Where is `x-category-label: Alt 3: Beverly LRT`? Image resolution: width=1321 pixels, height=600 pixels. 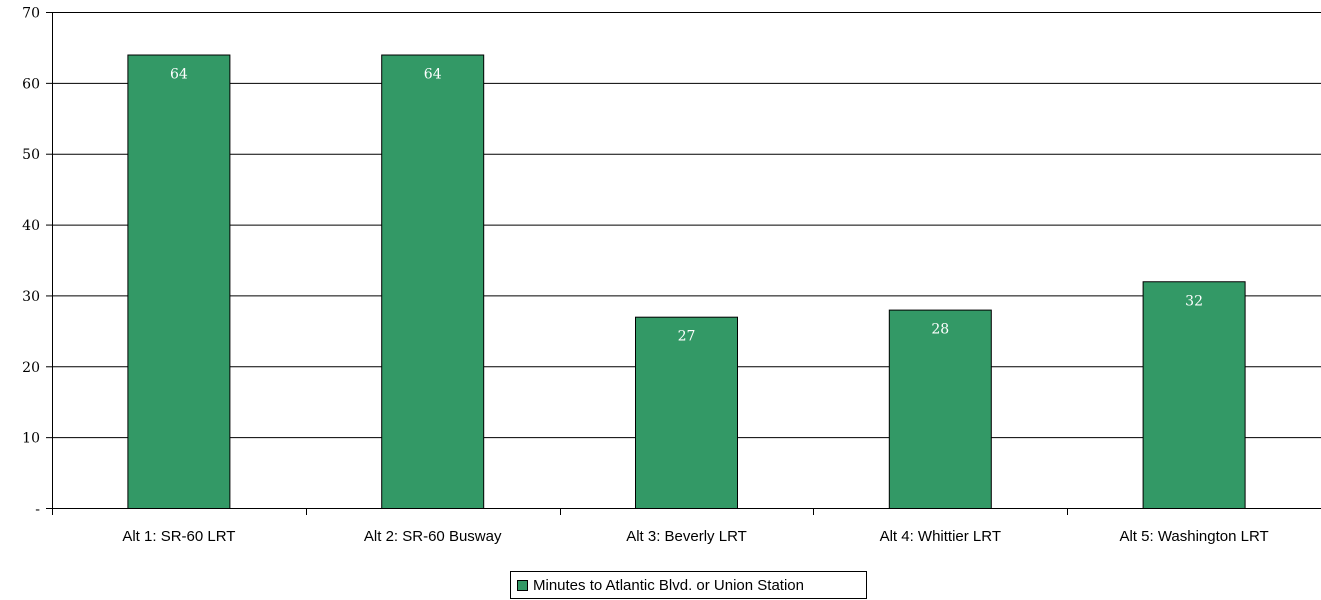
x-category-label: Alt 3: Beverly LRT is located at coordinates (686, 536).